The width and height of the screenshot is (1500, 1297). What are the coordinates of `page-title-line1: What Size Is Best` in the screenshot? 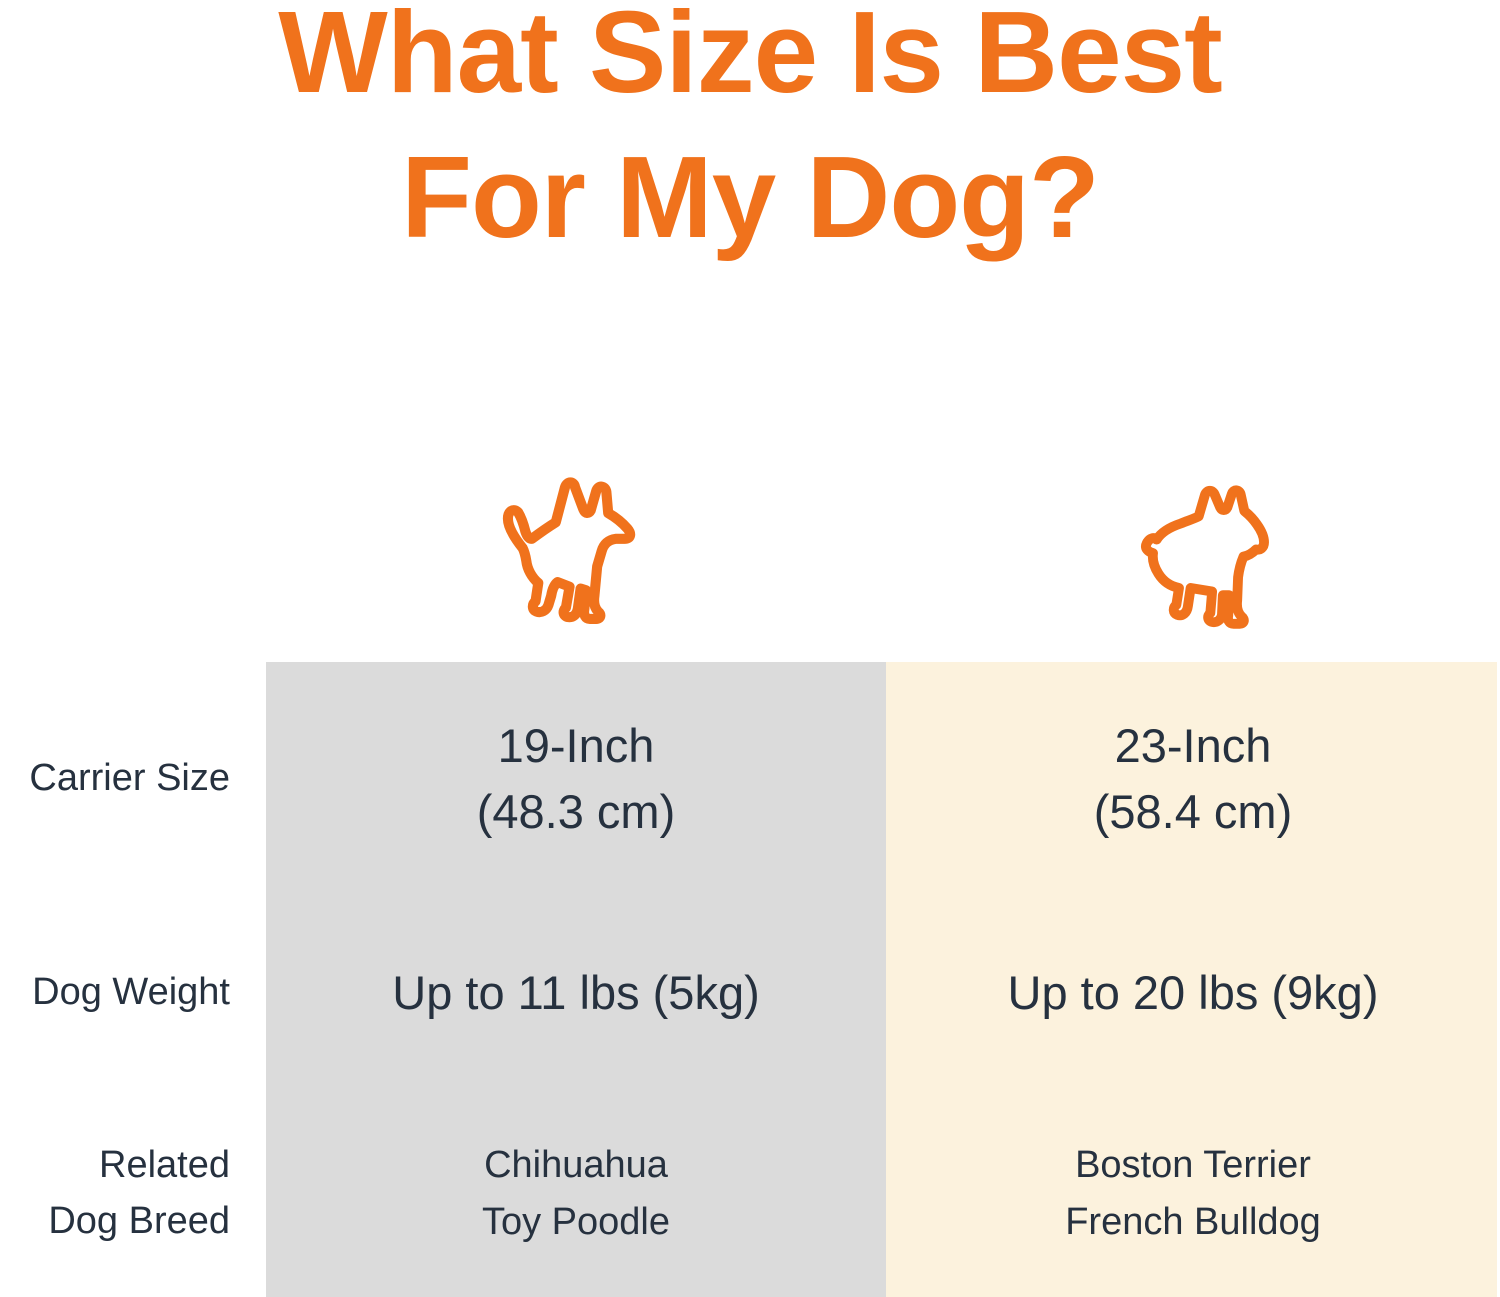 It's located at (750, 58).